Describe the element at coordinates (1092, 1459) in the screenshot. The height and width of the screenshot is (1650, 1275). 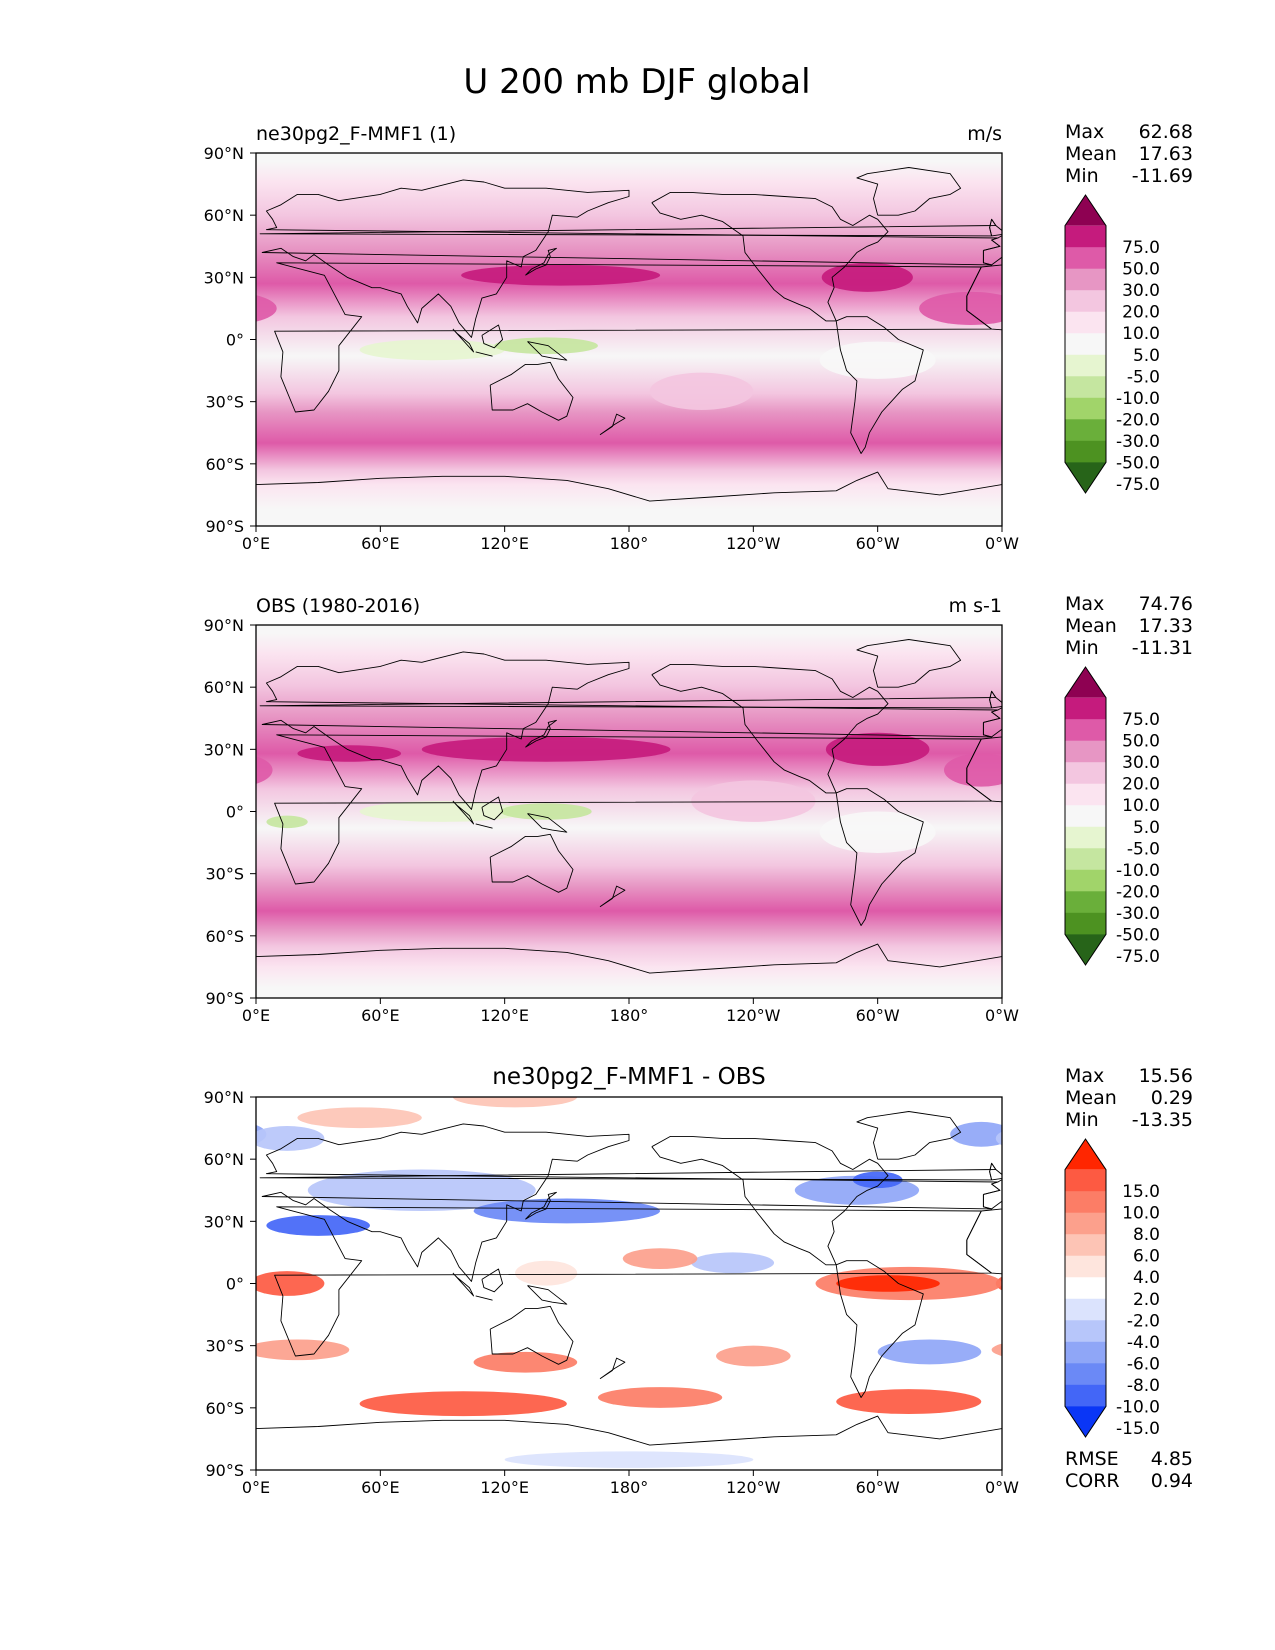
I see `metric-label: RMSE` at that location.